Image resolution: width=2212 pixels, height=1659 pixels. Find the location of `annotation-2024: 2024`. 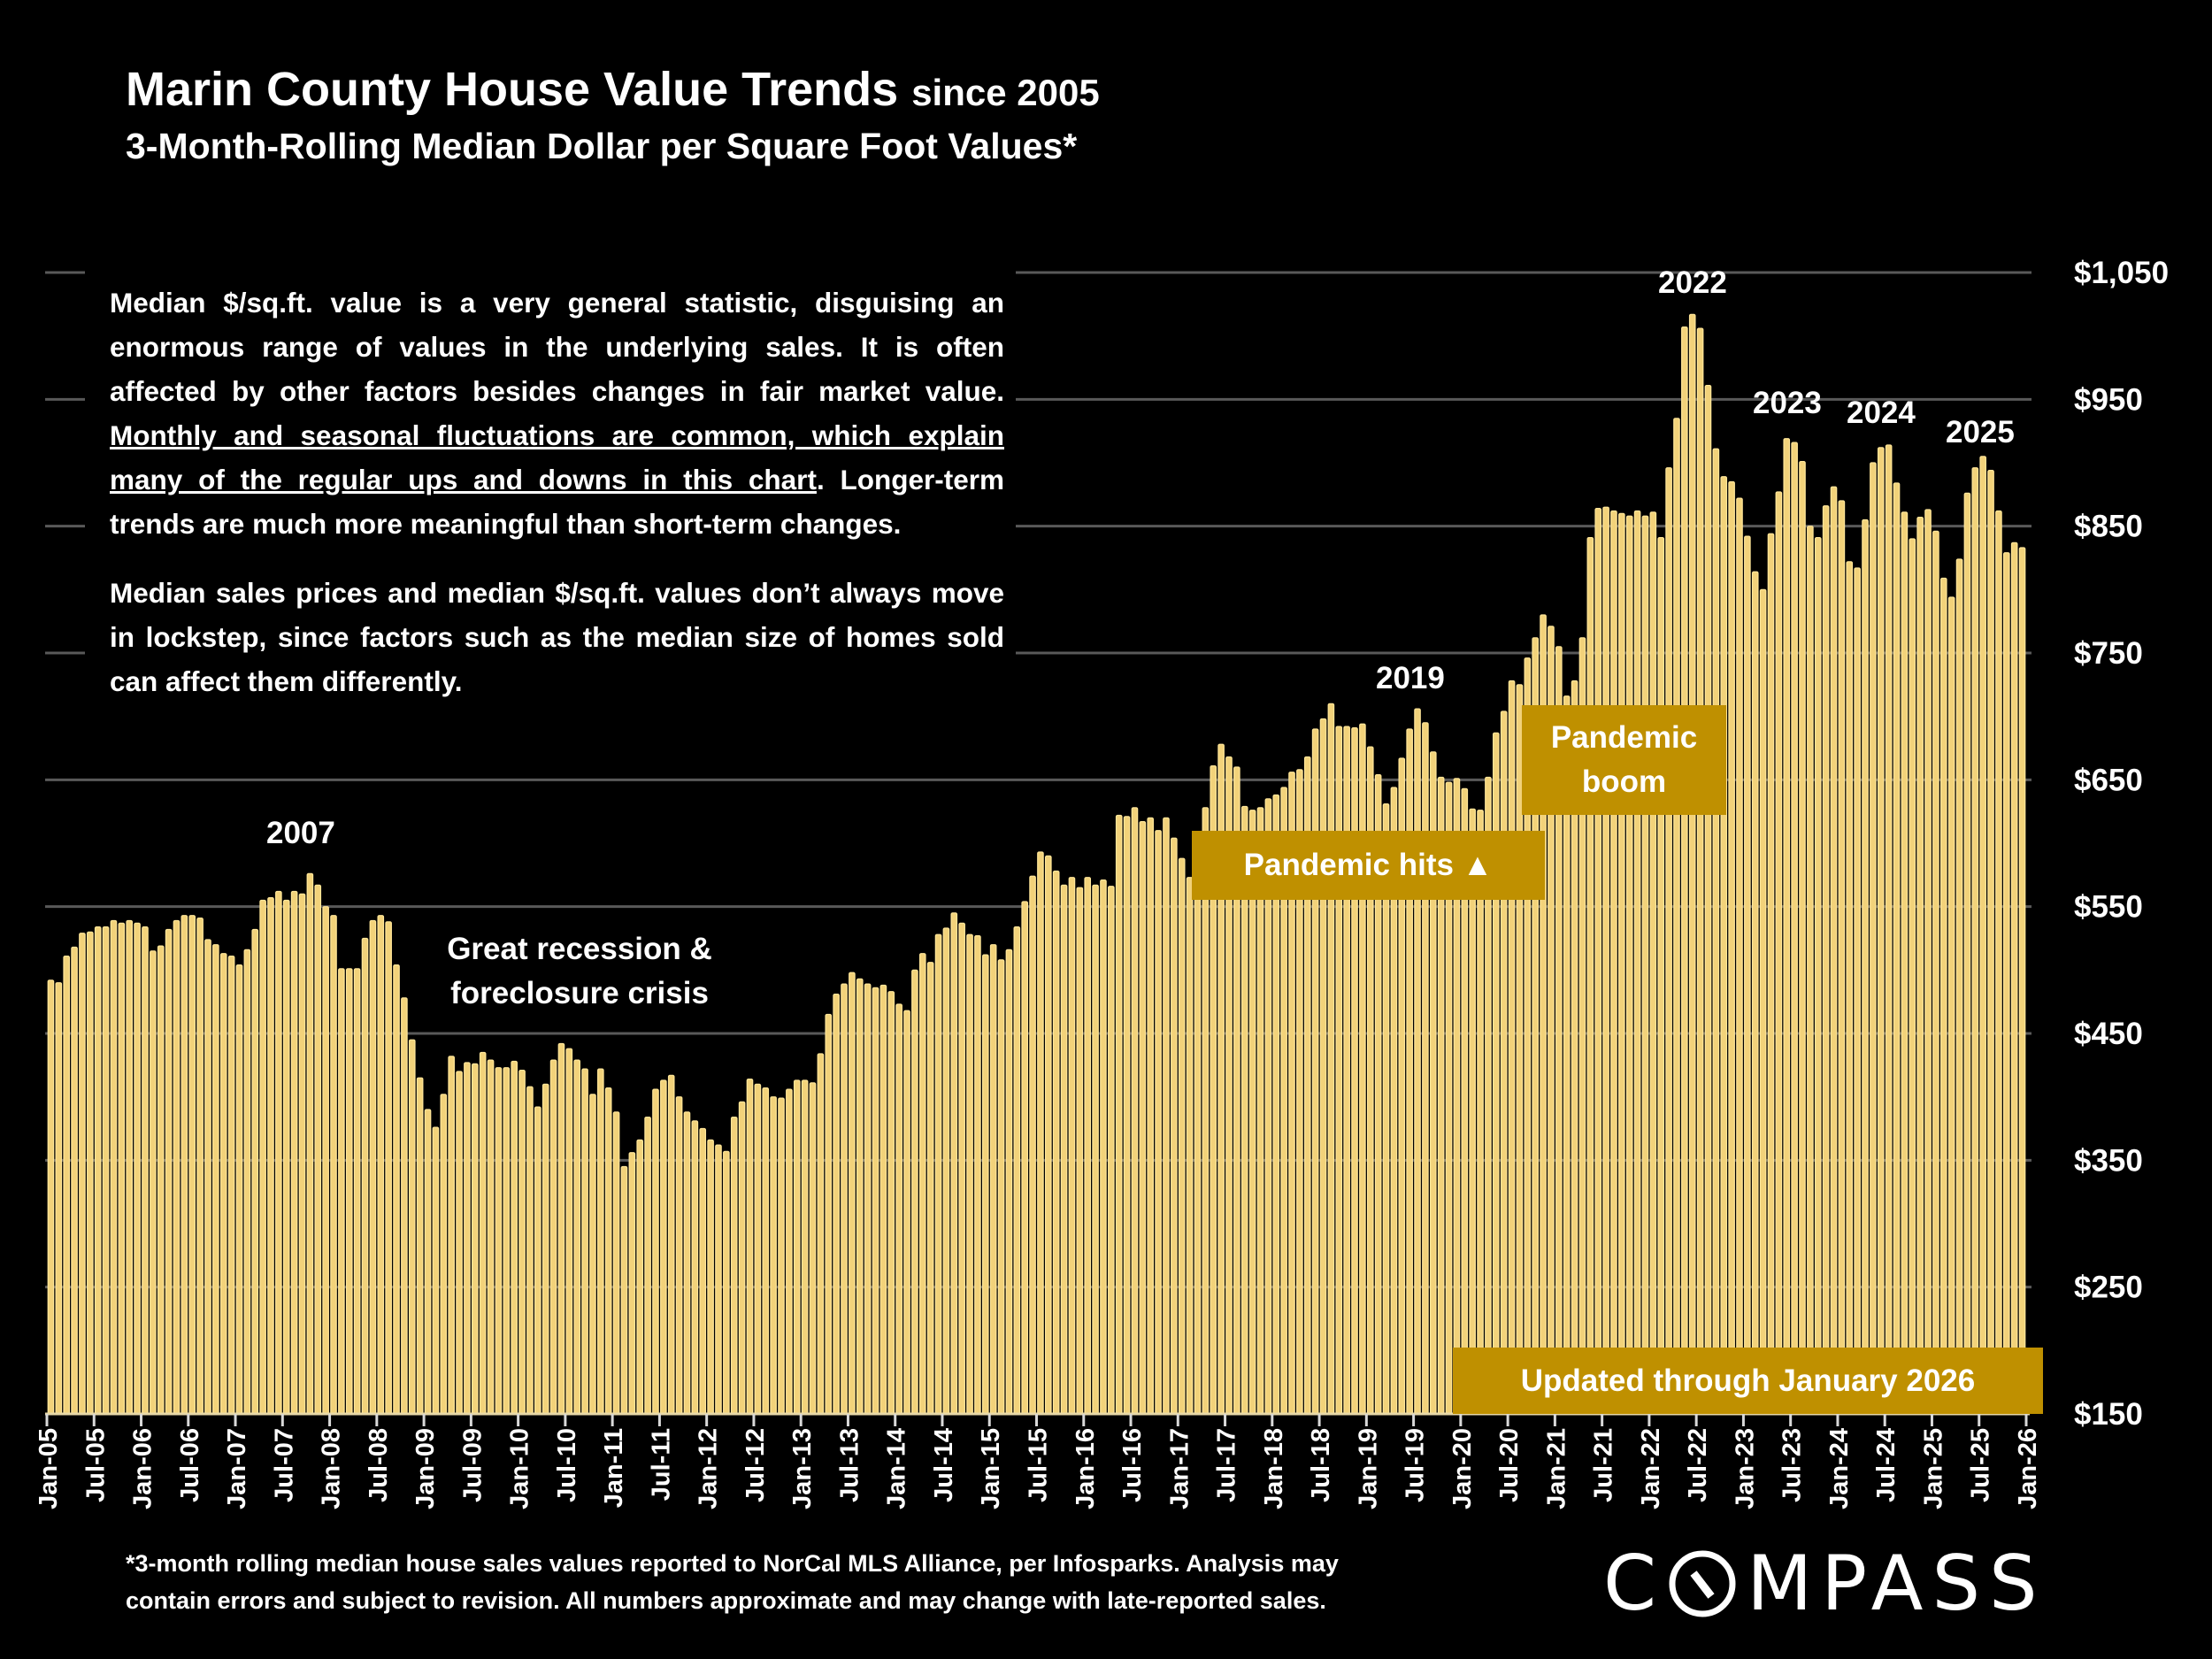

annotation-2024: 2024 is located at coordinates (1882, 413).